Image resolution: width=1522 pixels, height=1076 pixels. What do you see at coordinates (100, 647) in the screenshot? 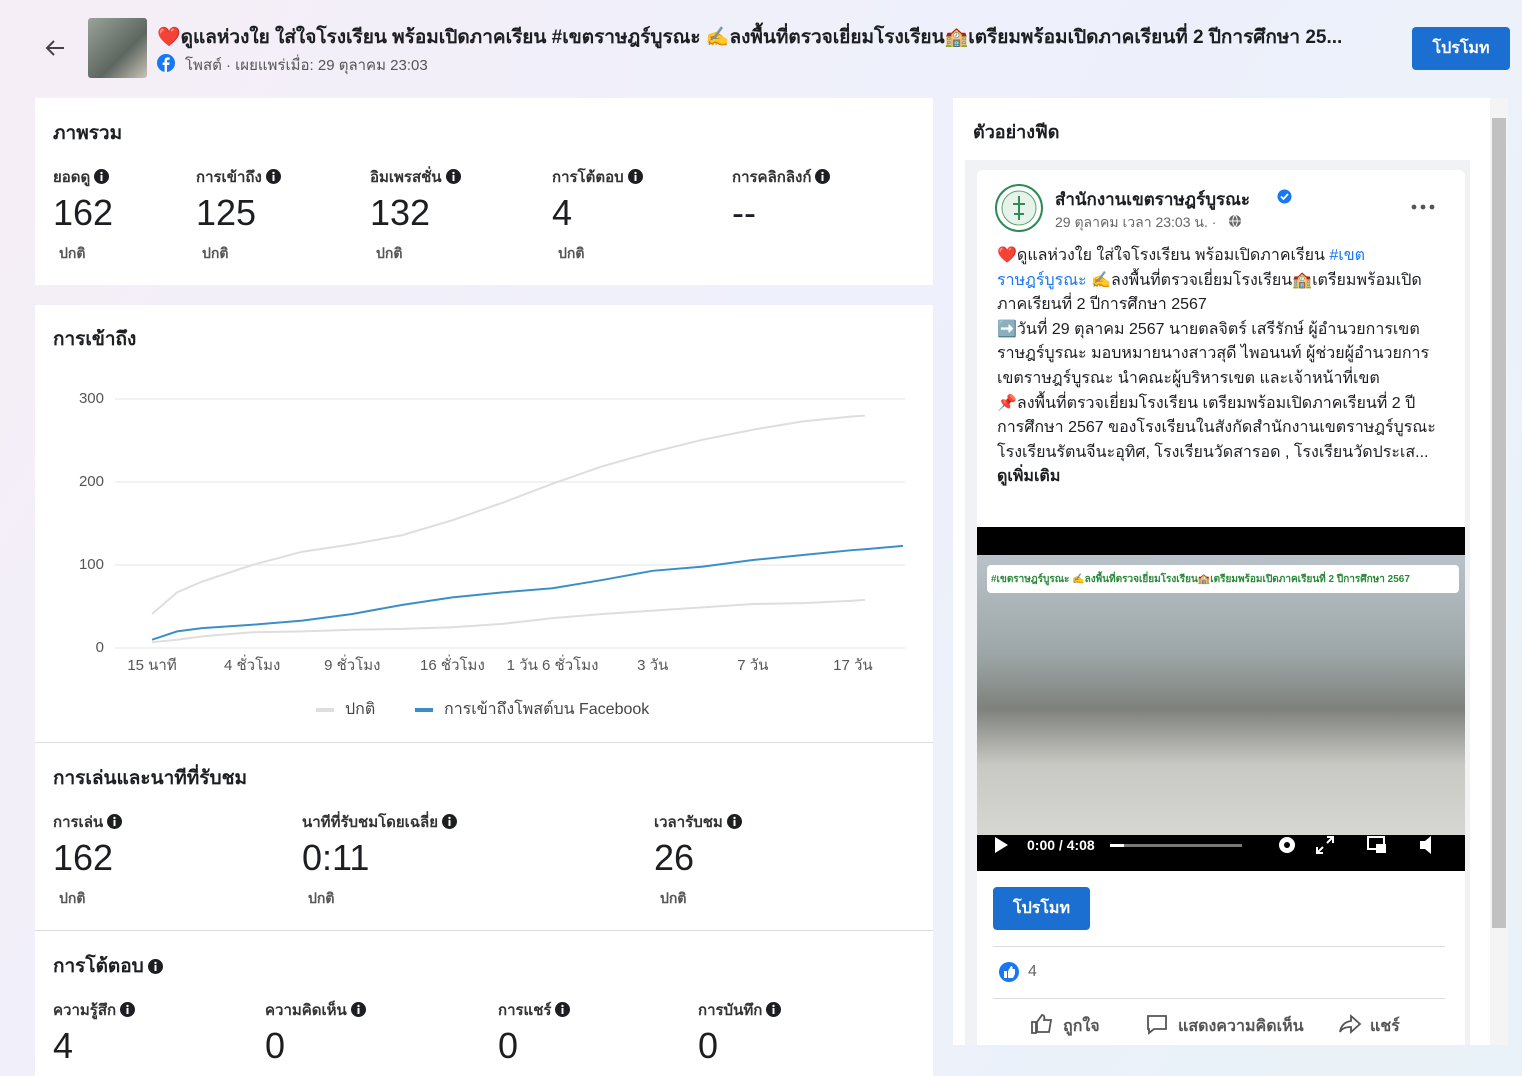
I see `y-tick-label: 0` at bounding box center [100, 647].